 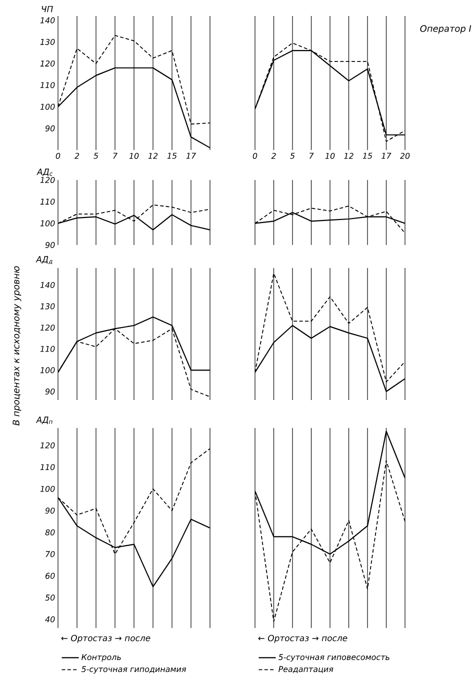 I want to click on y-axis-title: АД$_{п}$, so click(x=44, y=420).